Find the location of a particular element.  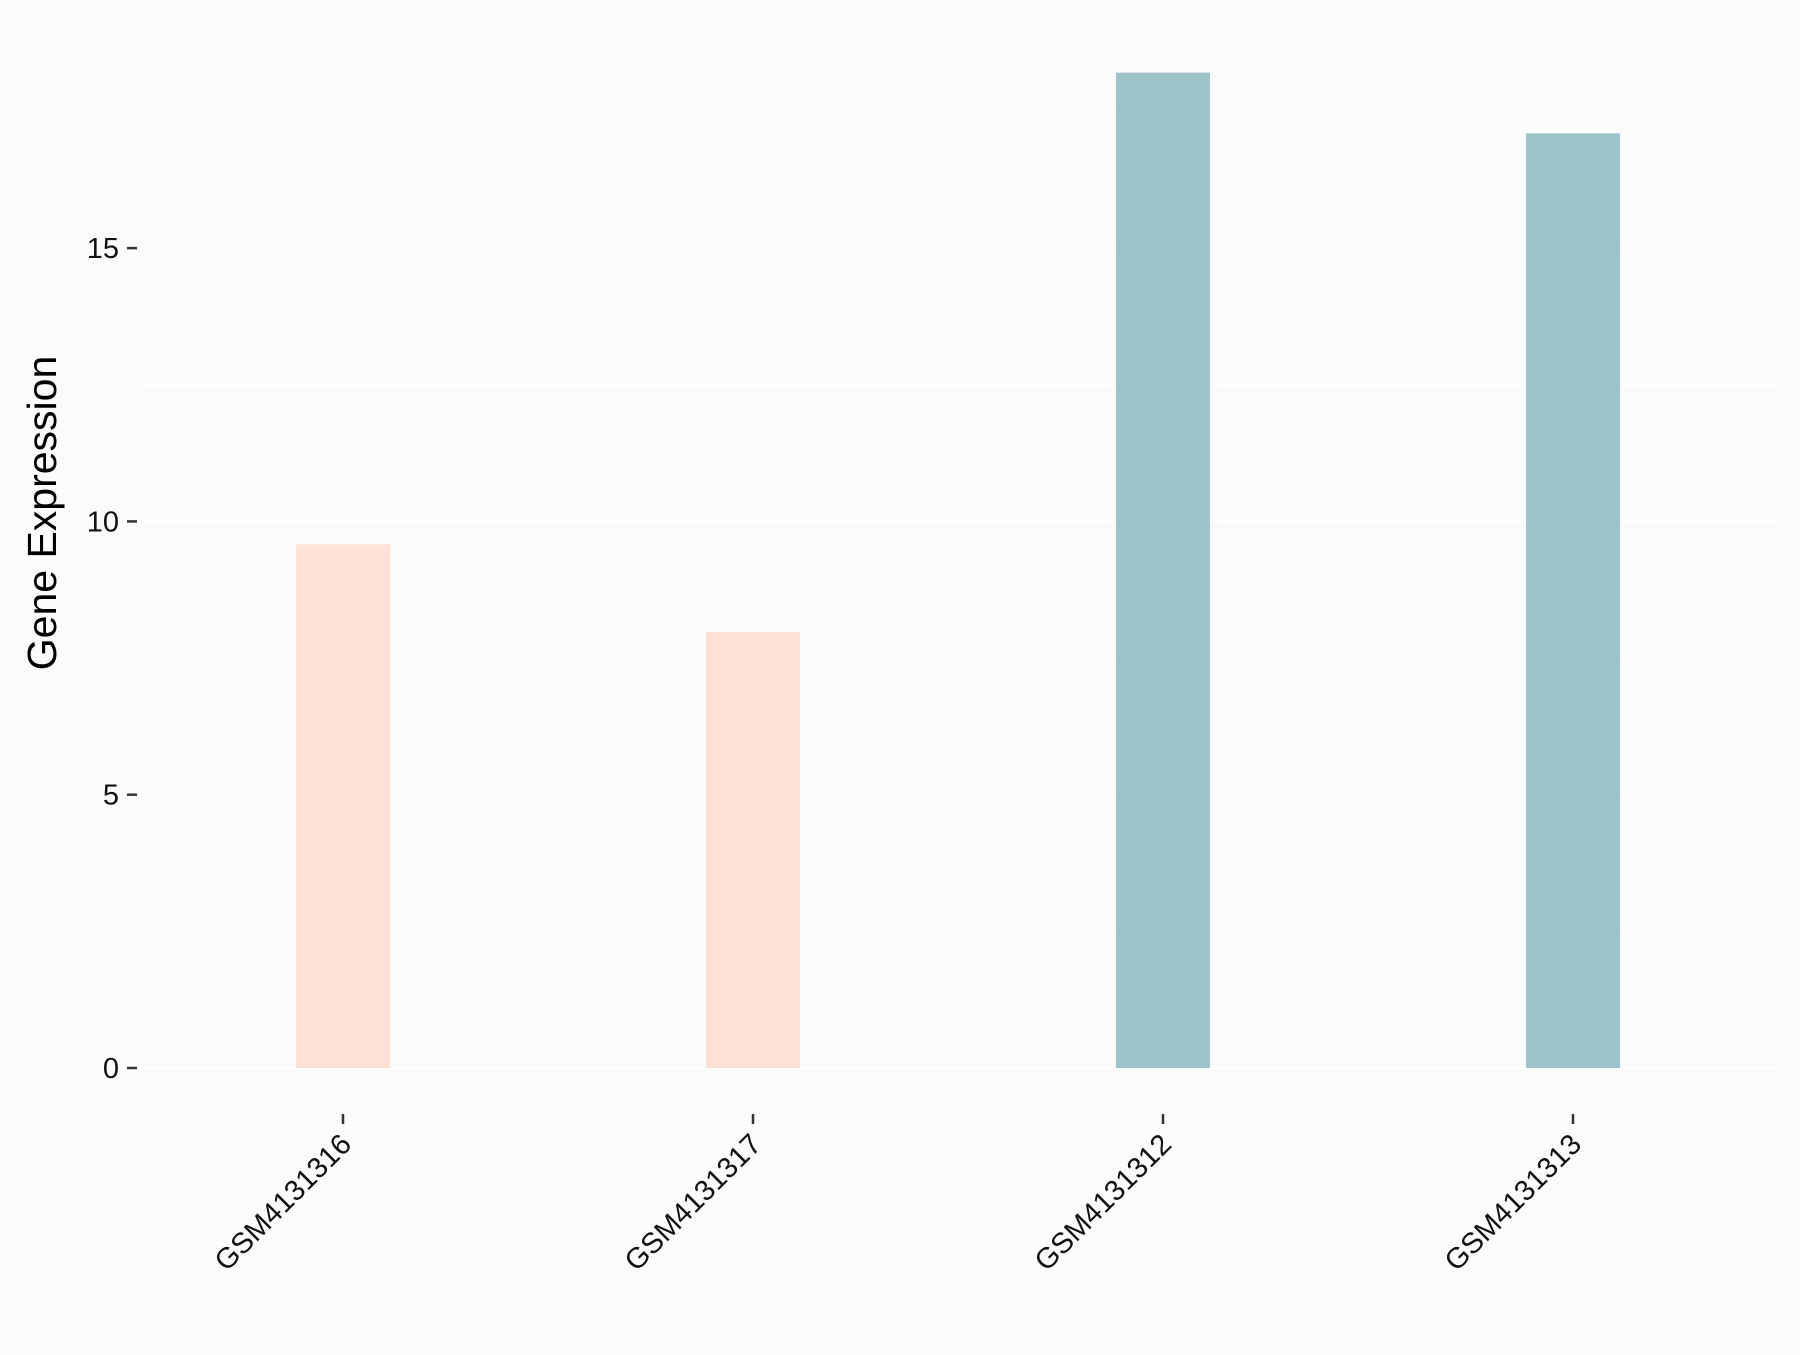

bar-GSM4131316 is located at coordinates (343, 806).